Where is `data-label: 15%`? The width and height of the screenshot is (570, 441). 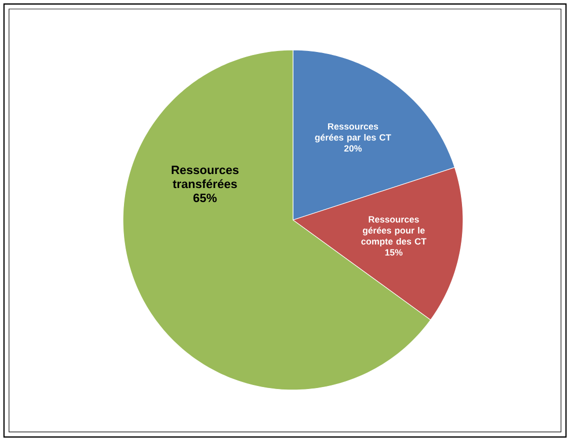
data-label: 15% is located at coordinates (394, 252).